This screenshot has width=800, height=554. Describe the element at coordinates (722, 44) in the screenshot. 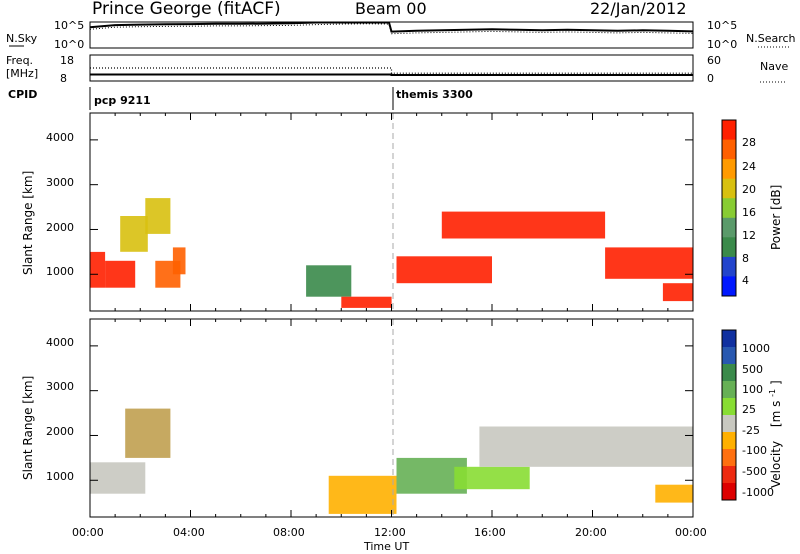

I see `noise-right-tick-bottom: 10^0` at that location.